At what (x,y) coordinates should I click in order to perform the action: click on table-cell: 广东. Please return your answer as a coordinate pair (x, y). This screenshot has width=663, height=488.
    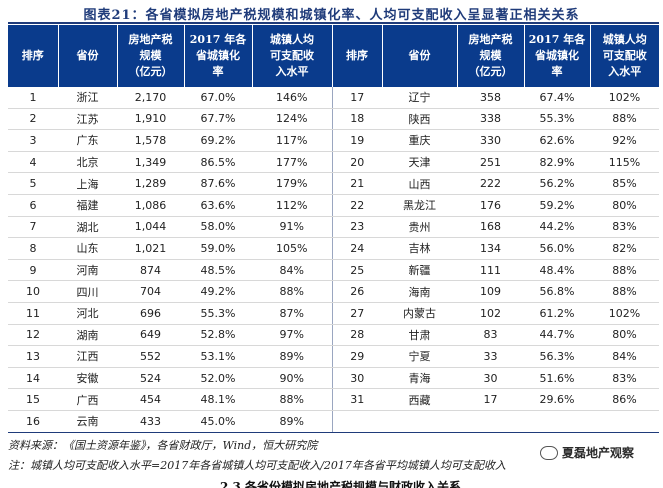
    Looking at the image, I should click on (87, 140).